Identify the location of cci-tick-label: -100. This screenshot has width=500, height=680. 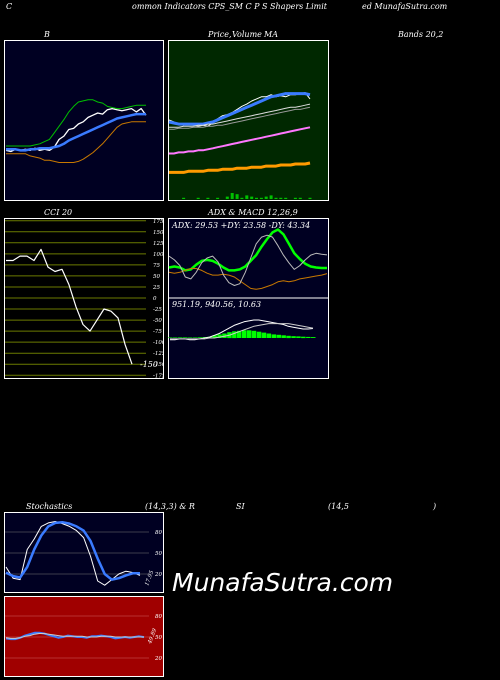
(158, 343).